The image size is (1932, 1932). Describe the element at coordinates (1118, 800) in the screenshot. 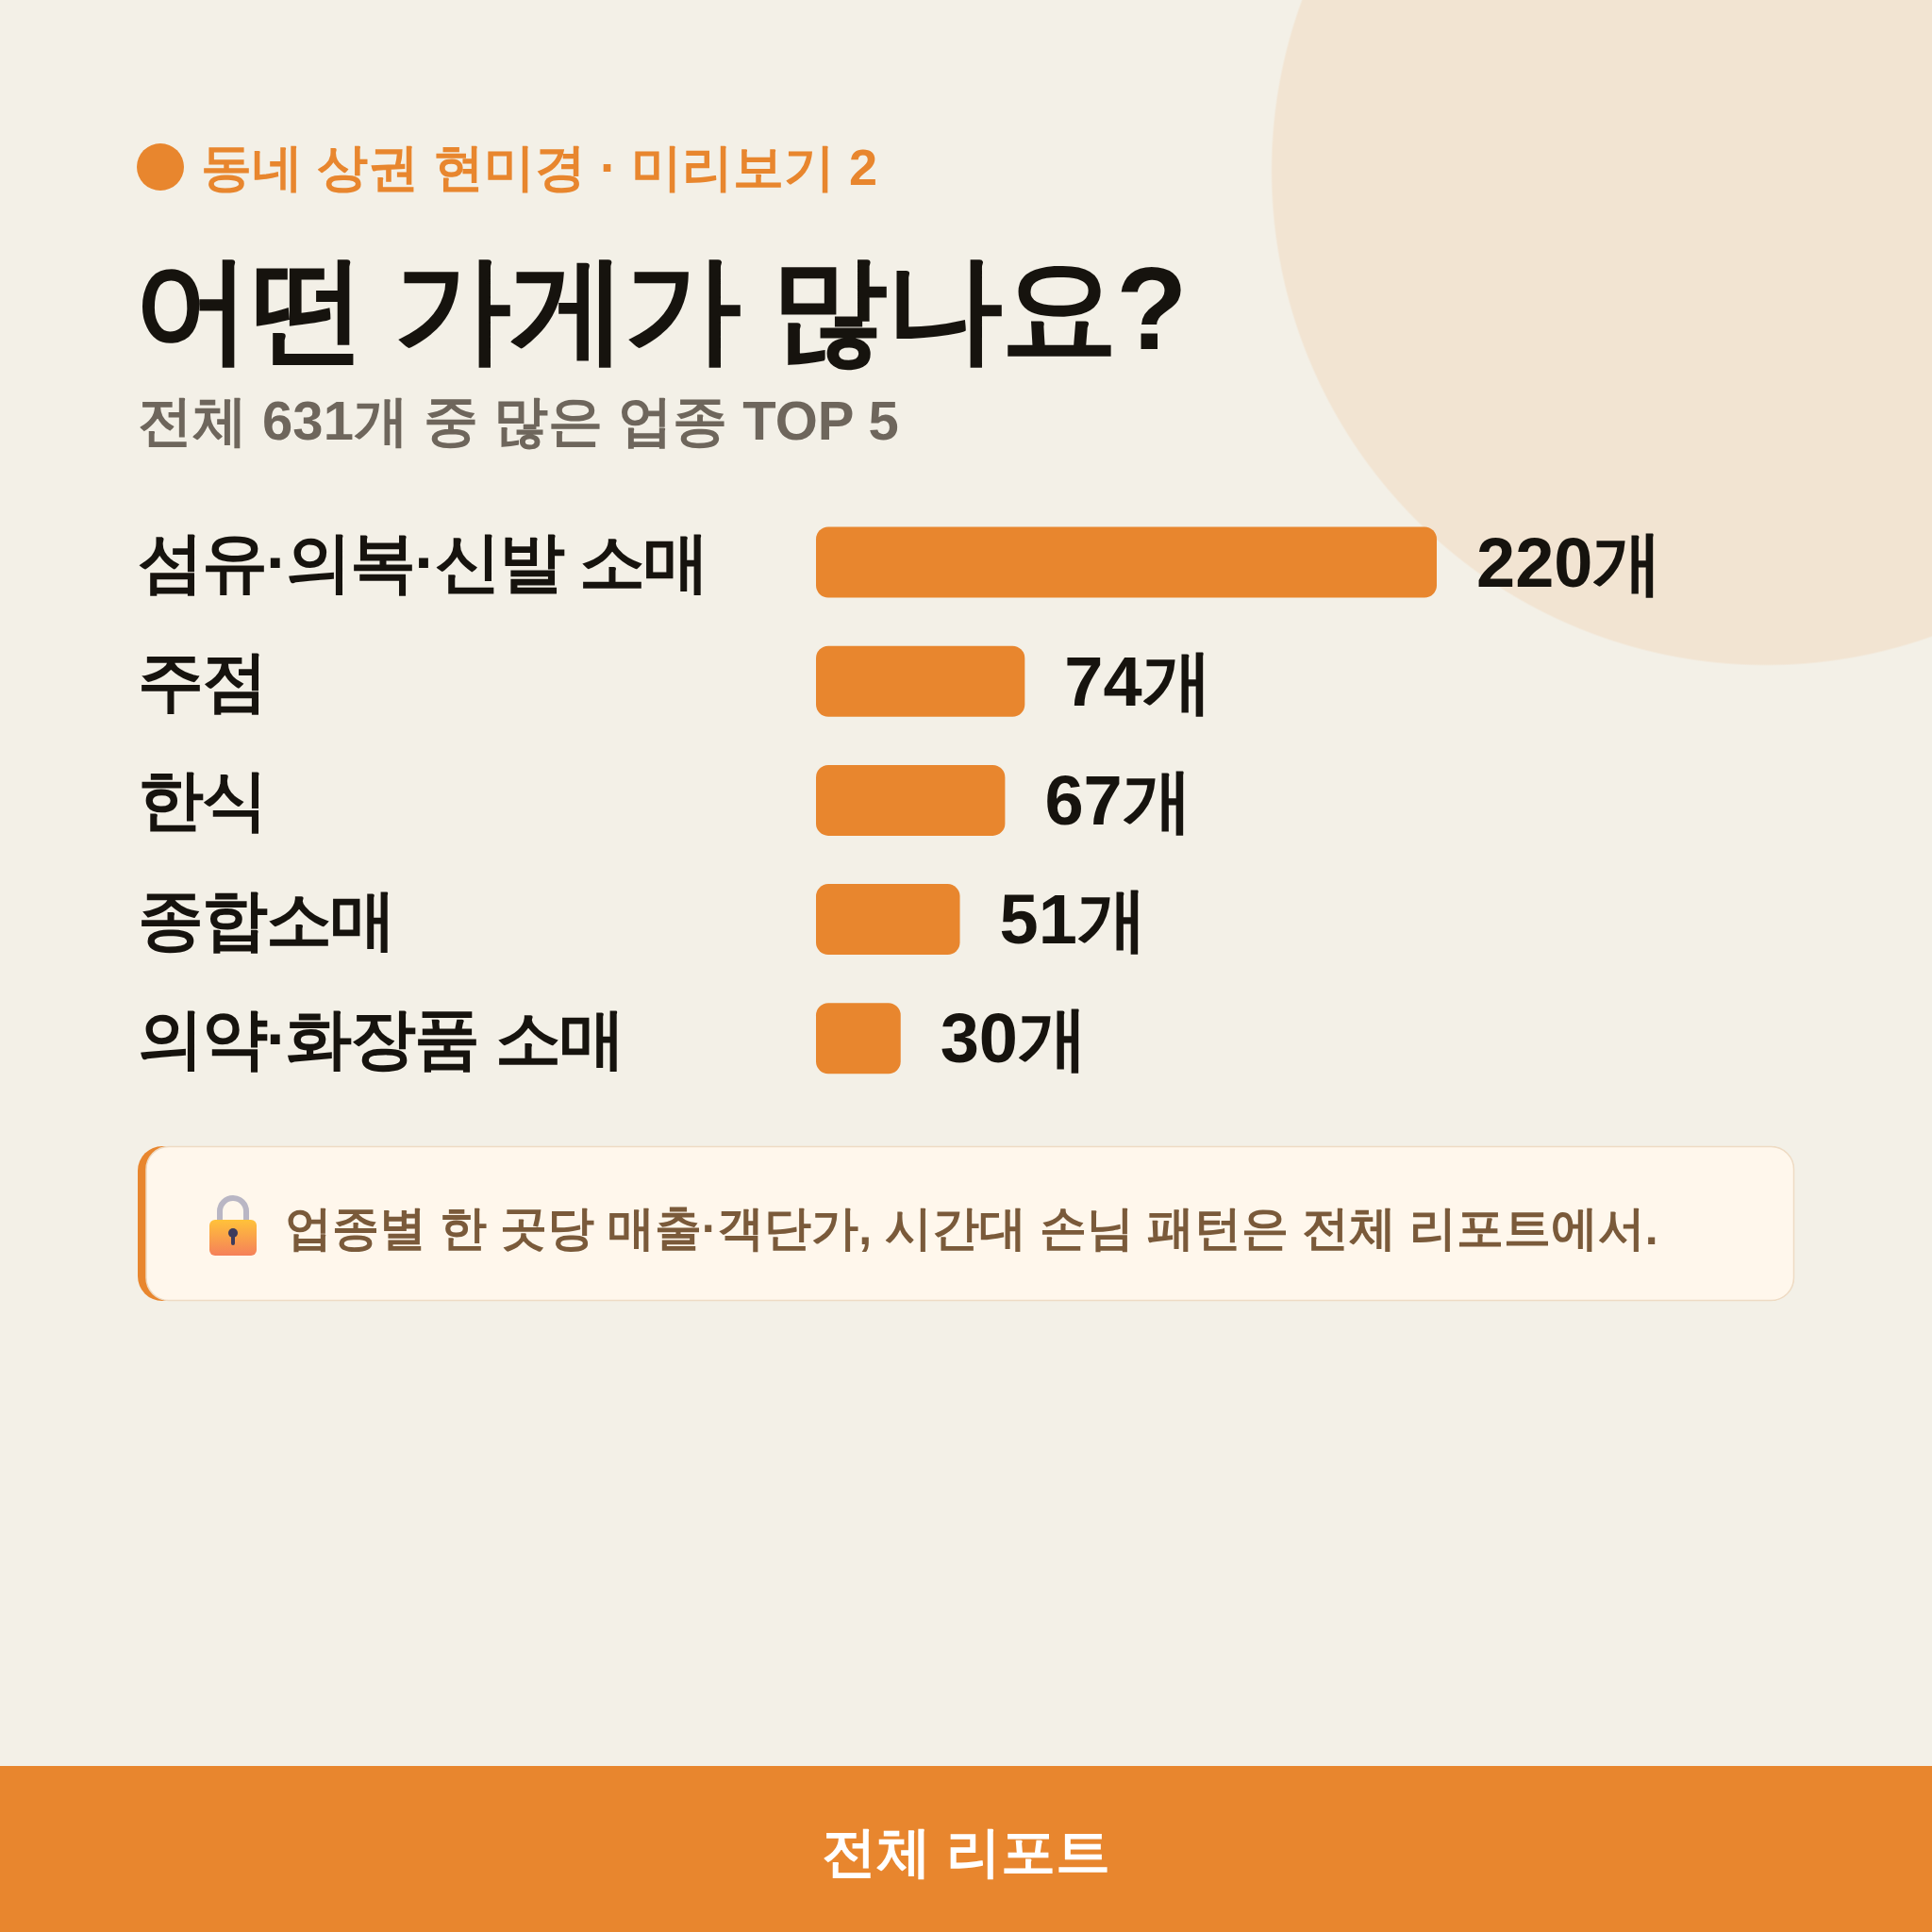

I see `data-label: 67개` at that location.